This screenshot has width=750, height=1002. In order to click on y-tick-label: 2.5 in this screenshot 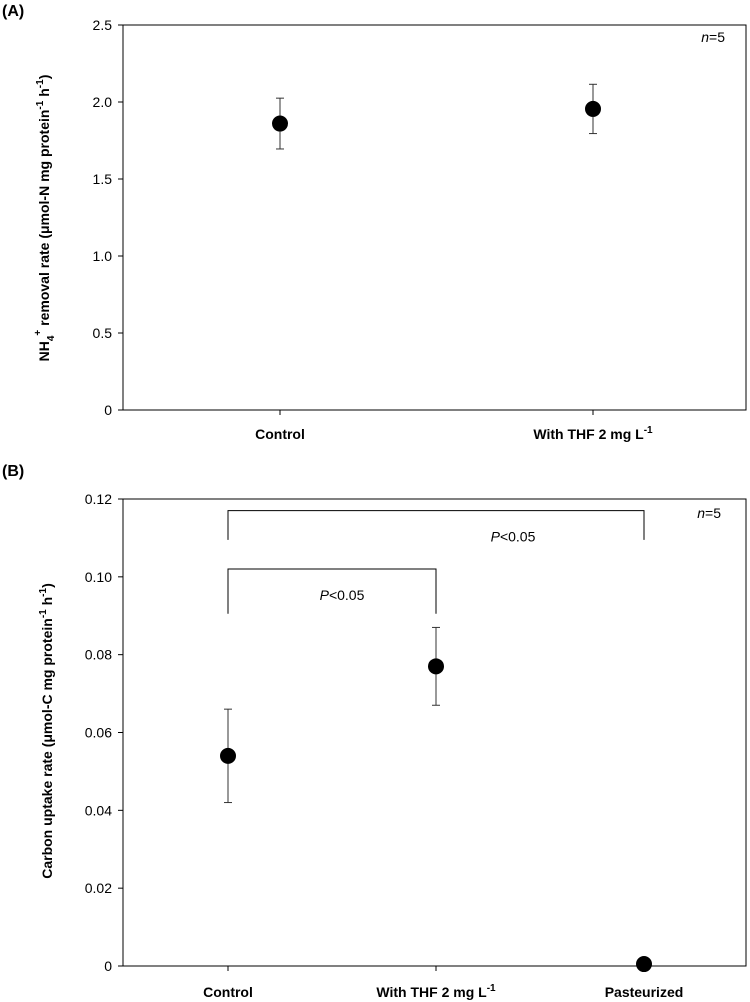, I will do `click(103, 25)`.